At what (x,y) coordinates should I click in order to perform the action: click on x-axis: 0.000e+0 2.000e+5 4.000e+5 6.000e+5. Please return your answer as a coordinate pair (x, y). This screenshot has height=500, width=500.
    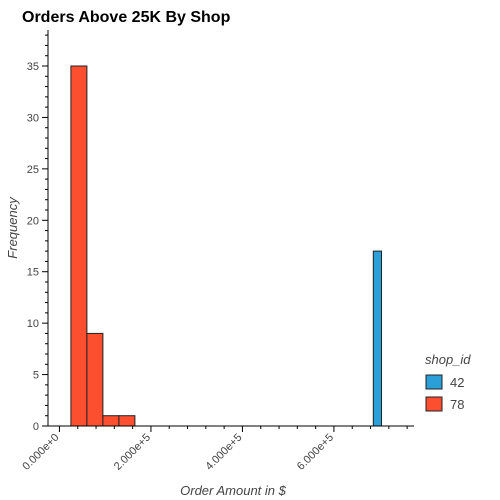
    Looking at the image, I should click on (217, 449).